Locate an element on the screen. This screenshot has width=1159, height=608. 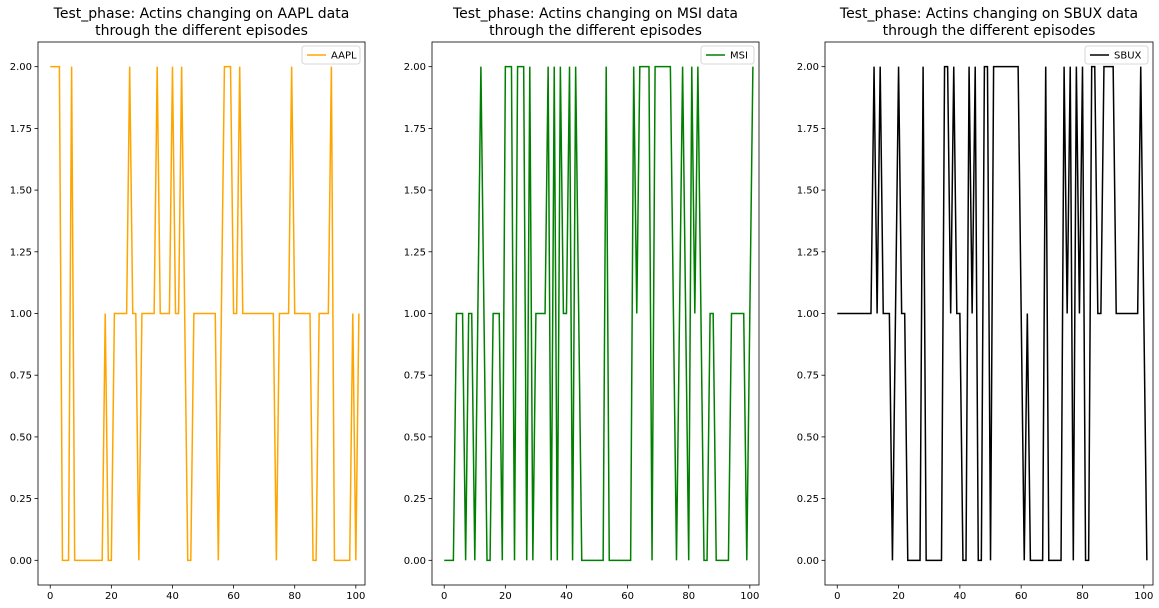
legend: AAPL is located at coordinates (331, 55).